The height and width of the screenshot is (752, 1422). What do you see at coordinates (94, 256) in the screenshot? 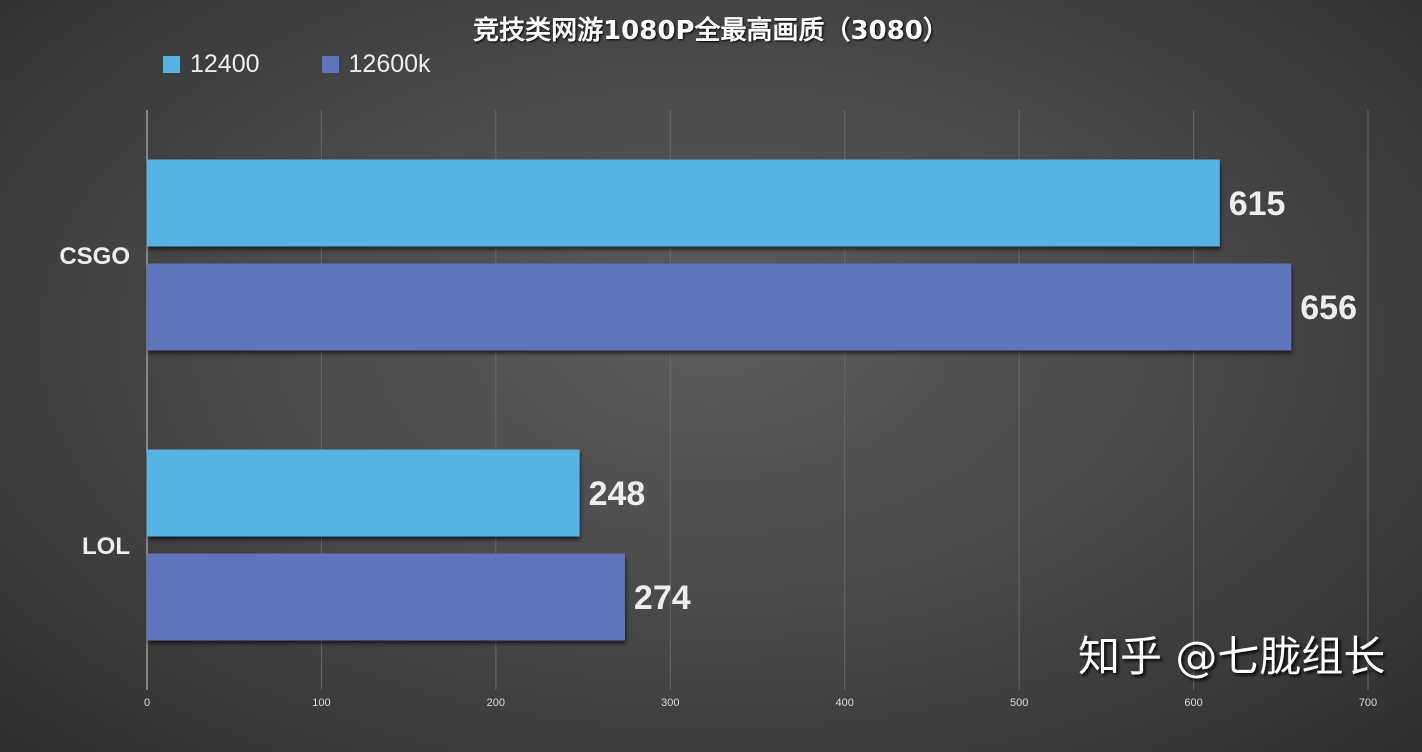
I see `category-label: CSGO` at bounding box center [94, 256].